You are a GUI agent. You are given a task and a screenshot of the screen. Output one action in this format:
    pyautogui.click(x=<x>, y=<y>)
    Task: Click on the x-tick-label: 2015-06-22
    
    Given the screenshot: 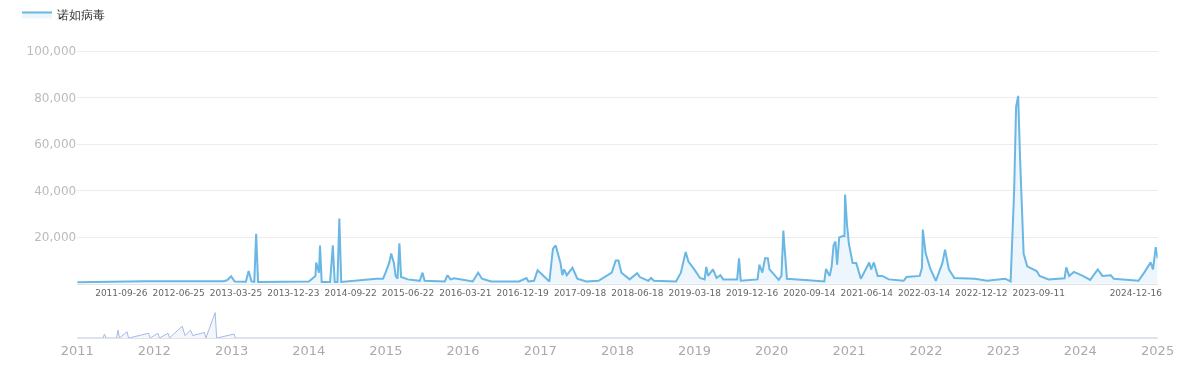 What is the action you would take?
    pyautogui.click(x=408, y=292)
    